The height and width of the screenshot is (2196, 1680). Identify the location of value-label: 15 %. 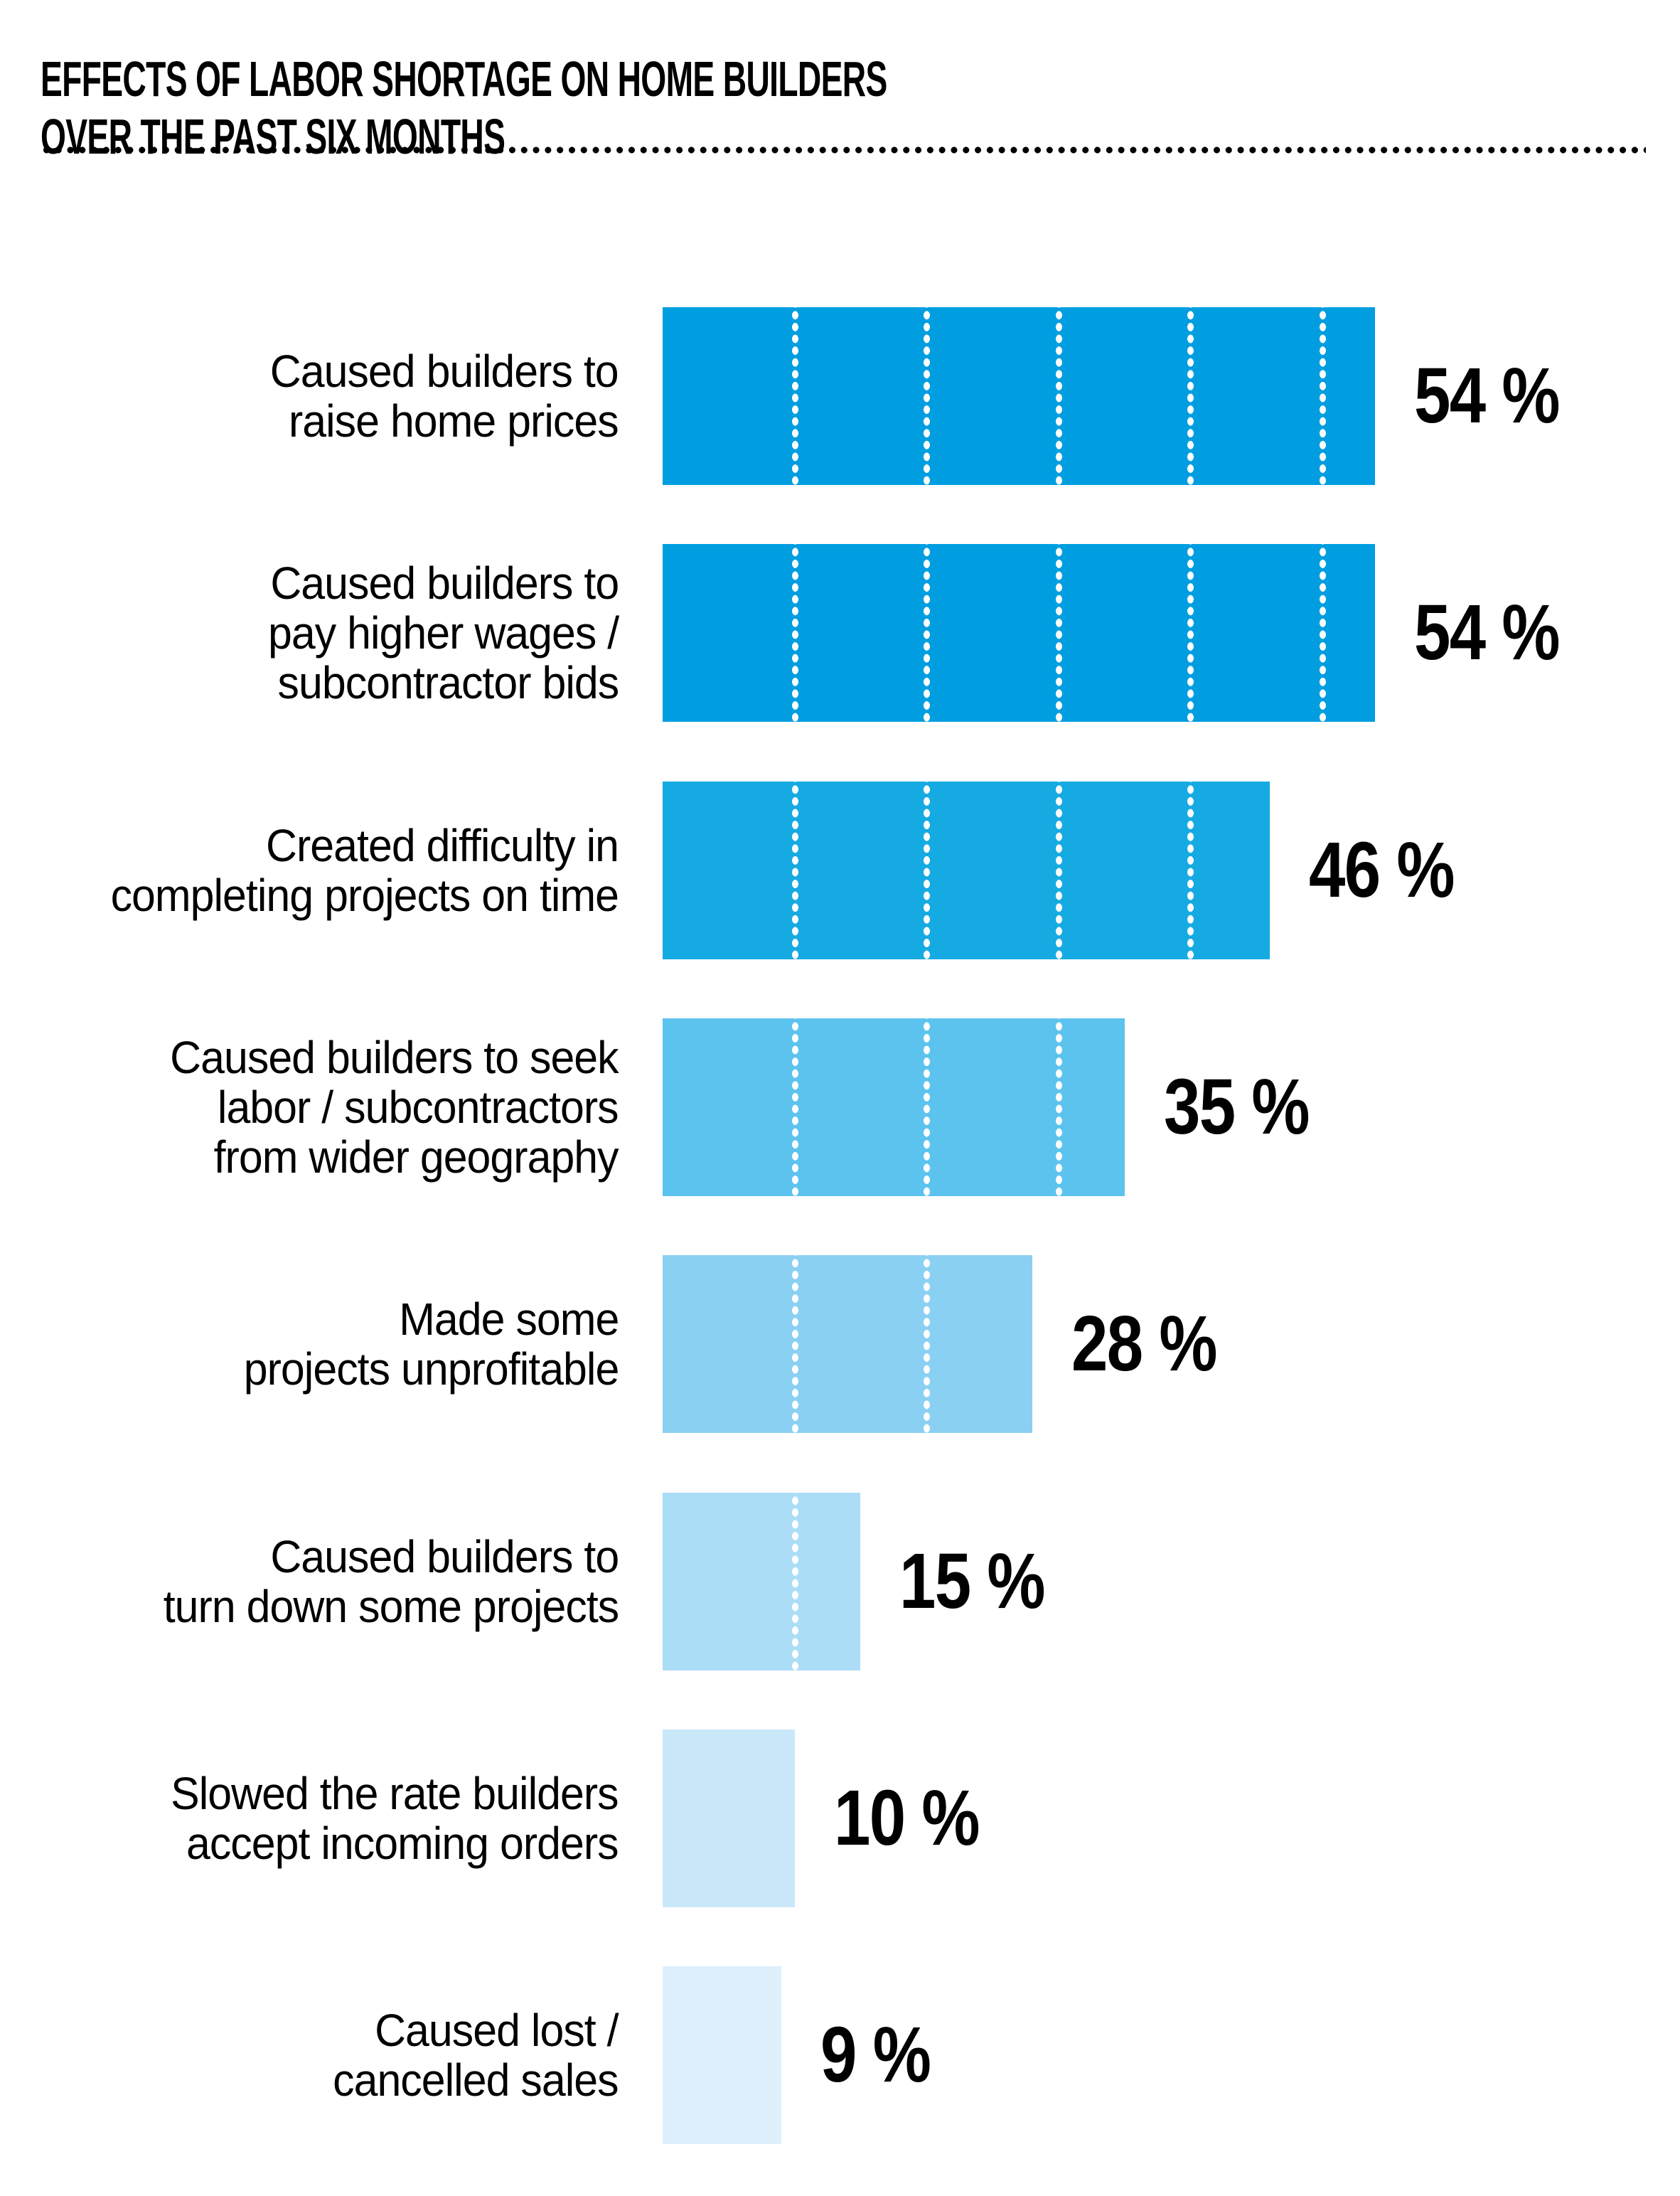
(985, 1581).